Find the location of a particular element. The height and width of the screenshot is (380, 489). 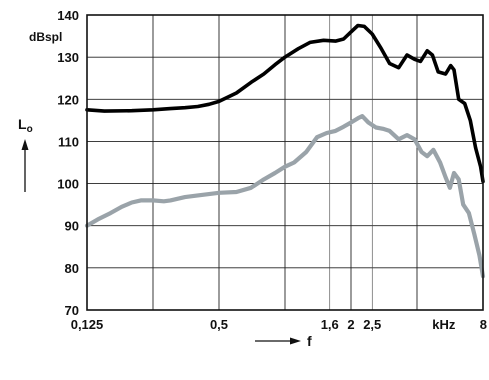

y-tick-label-130: 130 is located at coordinates (68, 57).